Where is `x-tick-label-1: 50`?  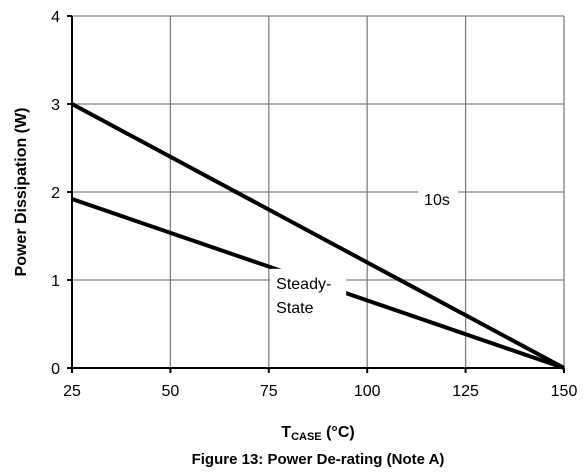 x-tick-label-1: 50 is located at coordinates (171, 391).